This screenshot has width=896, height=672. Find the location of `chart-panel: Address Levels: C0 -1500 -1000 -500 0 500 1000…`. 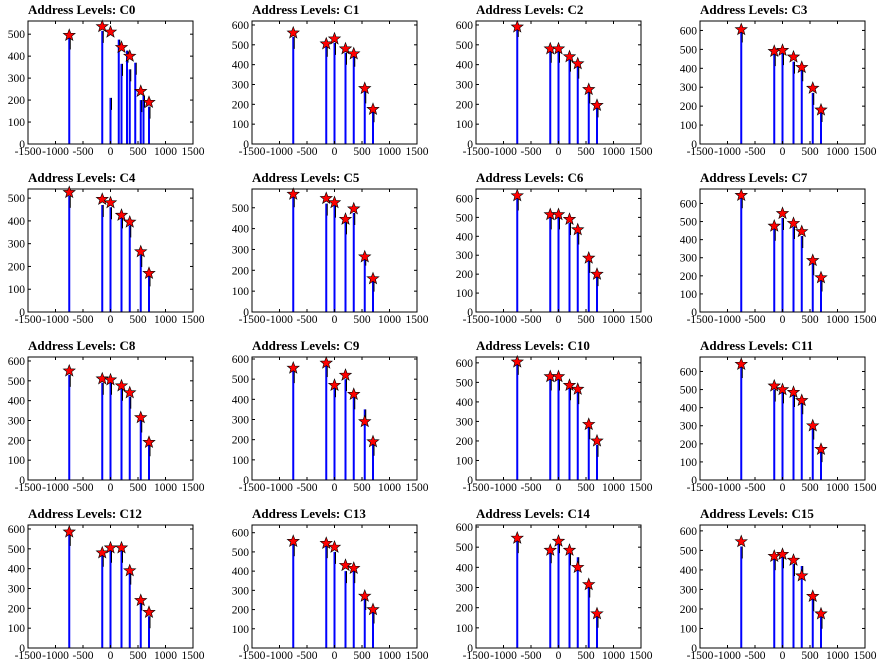

chart-panel: Address Levels: C0 -1500 -1000 -500 0 500 1000… is located at coordinates (112, 84).